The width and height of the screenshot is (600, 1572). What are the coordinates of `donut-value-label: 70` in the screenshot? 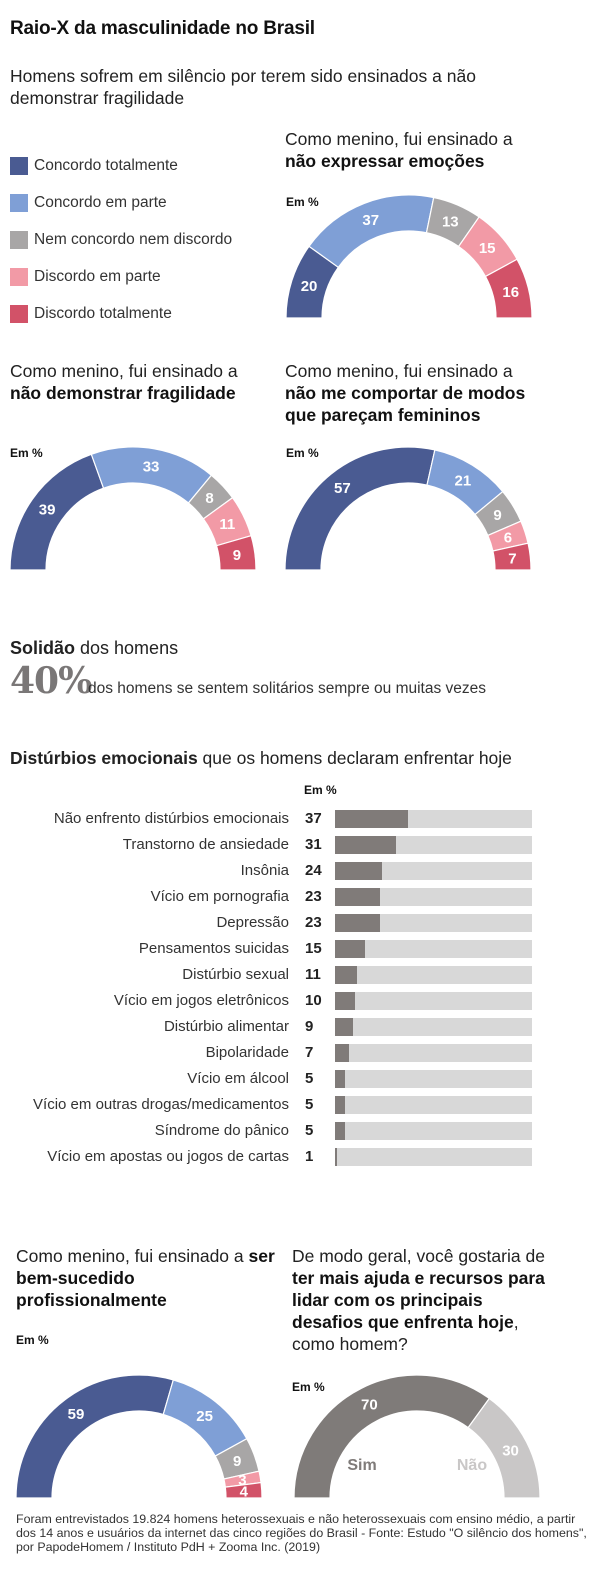 It's located at (369, 1404).